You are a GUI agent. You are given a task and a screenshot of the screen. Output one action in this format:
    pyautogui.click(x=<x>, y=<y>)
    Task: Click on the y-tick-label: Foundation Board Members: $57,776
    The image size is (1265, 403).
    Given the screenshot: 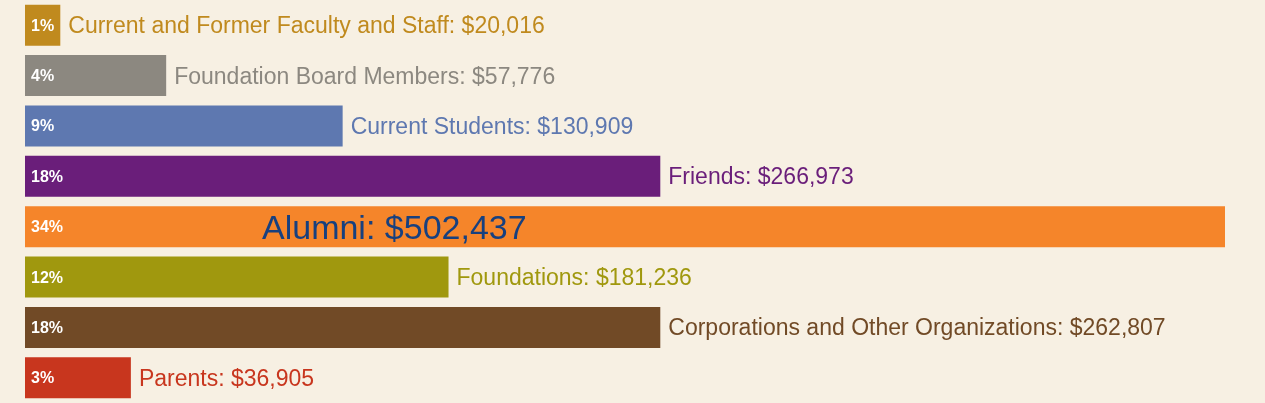 What is the action you would take?
    pyautogui.click(x=365, y=75)
    